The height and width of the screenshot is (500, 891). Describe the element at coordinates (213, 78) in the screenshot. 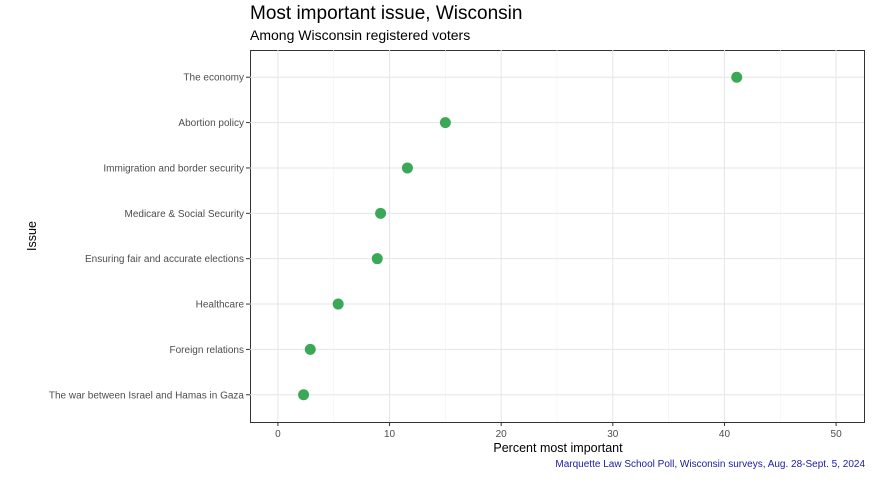

I see `y-tick-label: The economy` at that location.